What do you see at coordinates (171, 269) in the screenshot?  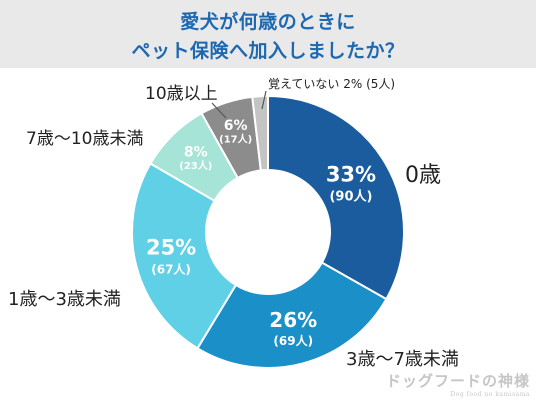 I see `slice-count-label: (67人)` at bounding box center [171, 269].